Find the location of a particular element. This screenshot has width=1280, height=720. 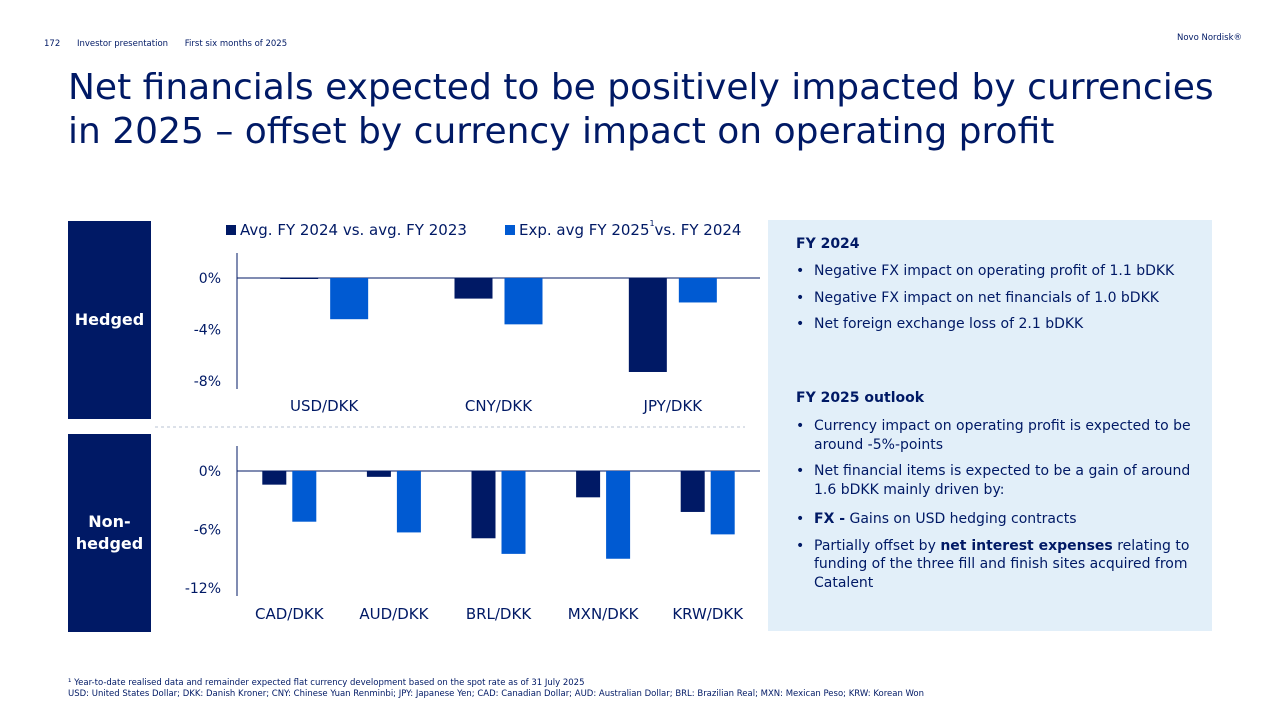

nonhedged-bar-aud-dkk-s0 is located at coordinates (378, 474).